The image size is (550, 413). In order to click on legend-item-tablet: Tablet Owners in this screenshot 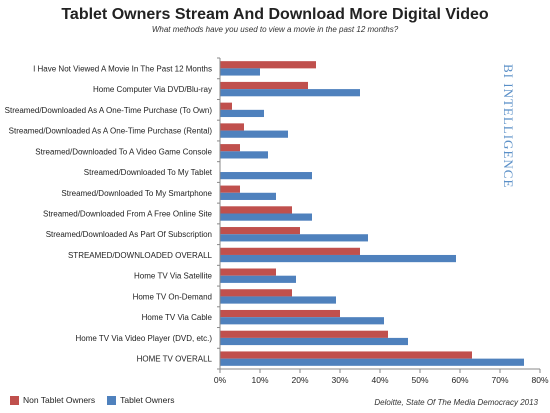, I will do `click(140, 400)`.